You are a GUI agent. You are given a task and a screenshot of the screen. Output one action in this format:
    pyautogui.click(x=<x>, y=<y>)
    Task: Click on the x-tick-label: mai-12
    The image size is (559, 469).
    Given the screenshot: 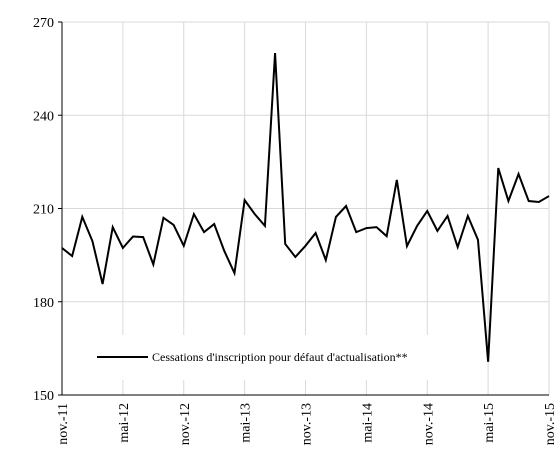 What is the action you would take?
    pyautogui.click(x=124, y=423)
    